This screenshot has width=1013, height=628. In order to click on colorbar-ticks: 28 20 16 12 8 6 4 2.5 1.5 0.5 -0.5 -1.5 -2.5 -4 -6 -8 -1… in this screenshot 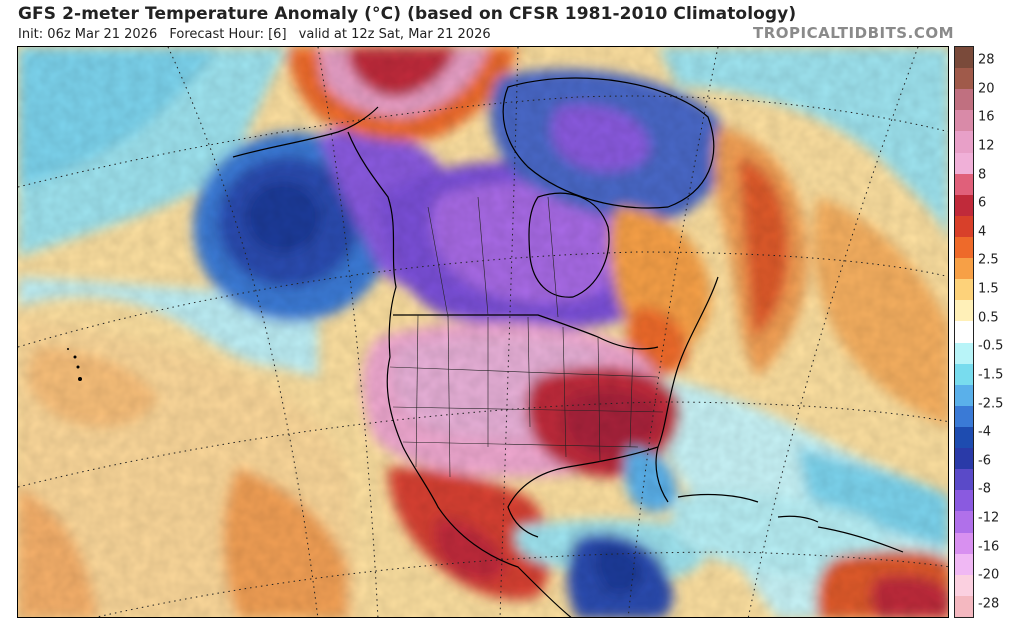, I will do `click(995, 332)`.